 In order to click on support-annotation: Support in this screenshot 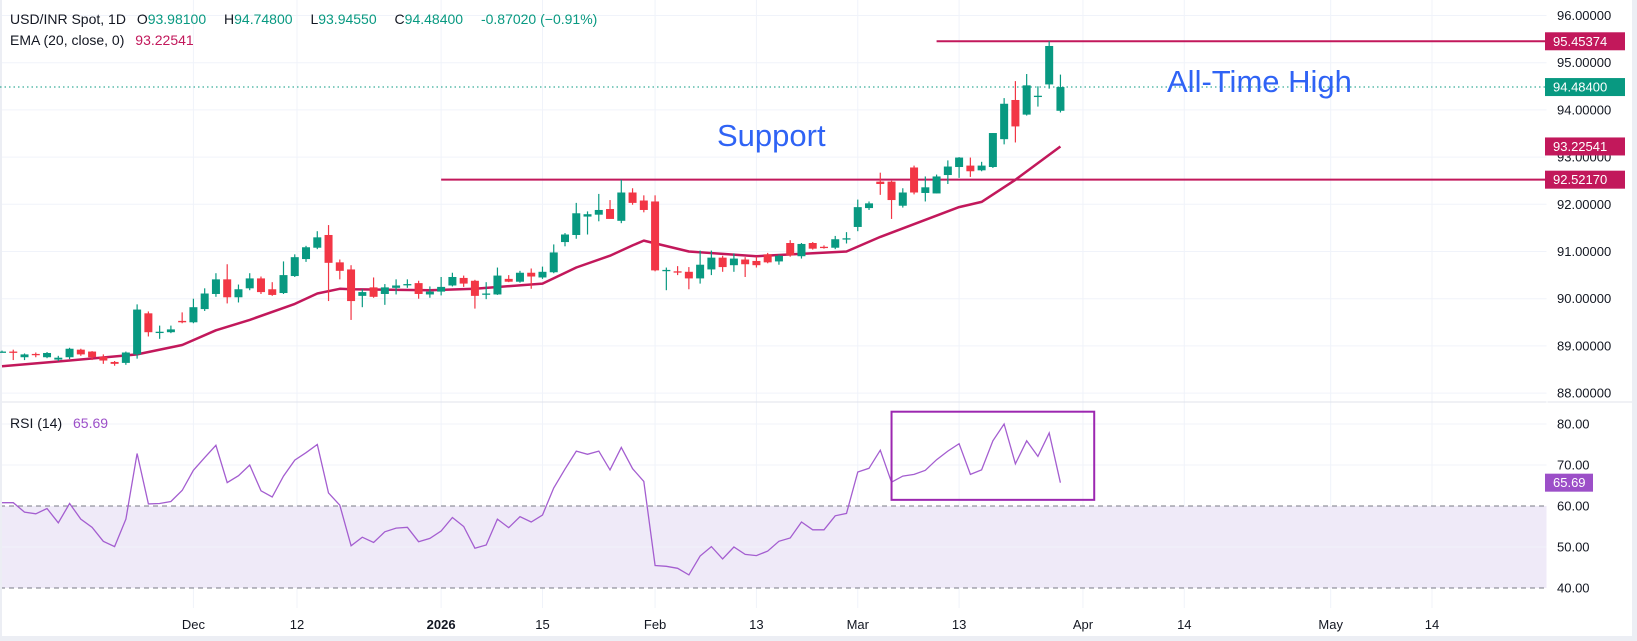, I will do `click(771, 135)`.